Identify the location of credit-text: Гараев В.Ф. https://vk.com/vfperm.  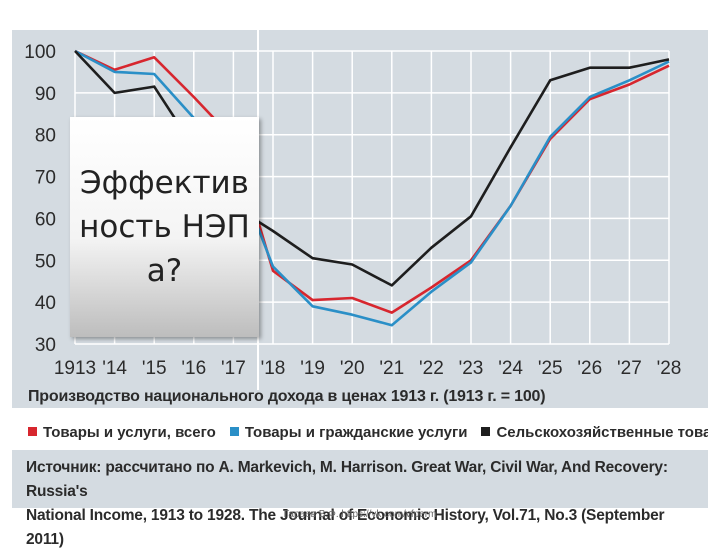
(360, 514).